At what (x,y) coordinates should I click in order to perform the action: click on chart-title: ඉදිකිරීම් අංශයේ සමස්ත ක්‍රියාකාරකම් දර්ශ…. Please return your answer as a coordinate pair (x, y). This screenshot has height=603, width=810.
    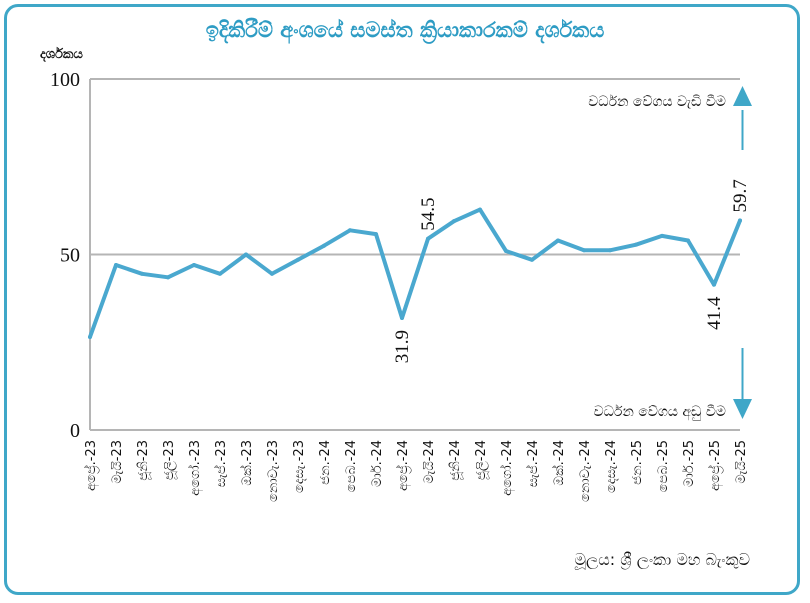
    Looking at the image, I should click on (405, 30).